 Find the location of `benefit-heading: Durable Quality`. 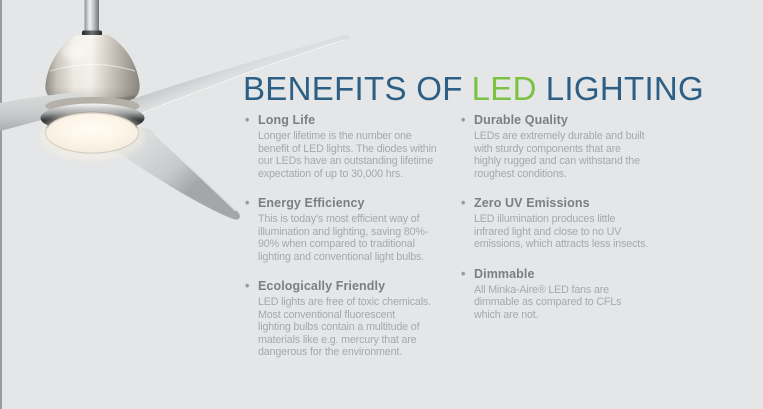

benefit-heading: Durable Quality is located at coordinates (521, 120).